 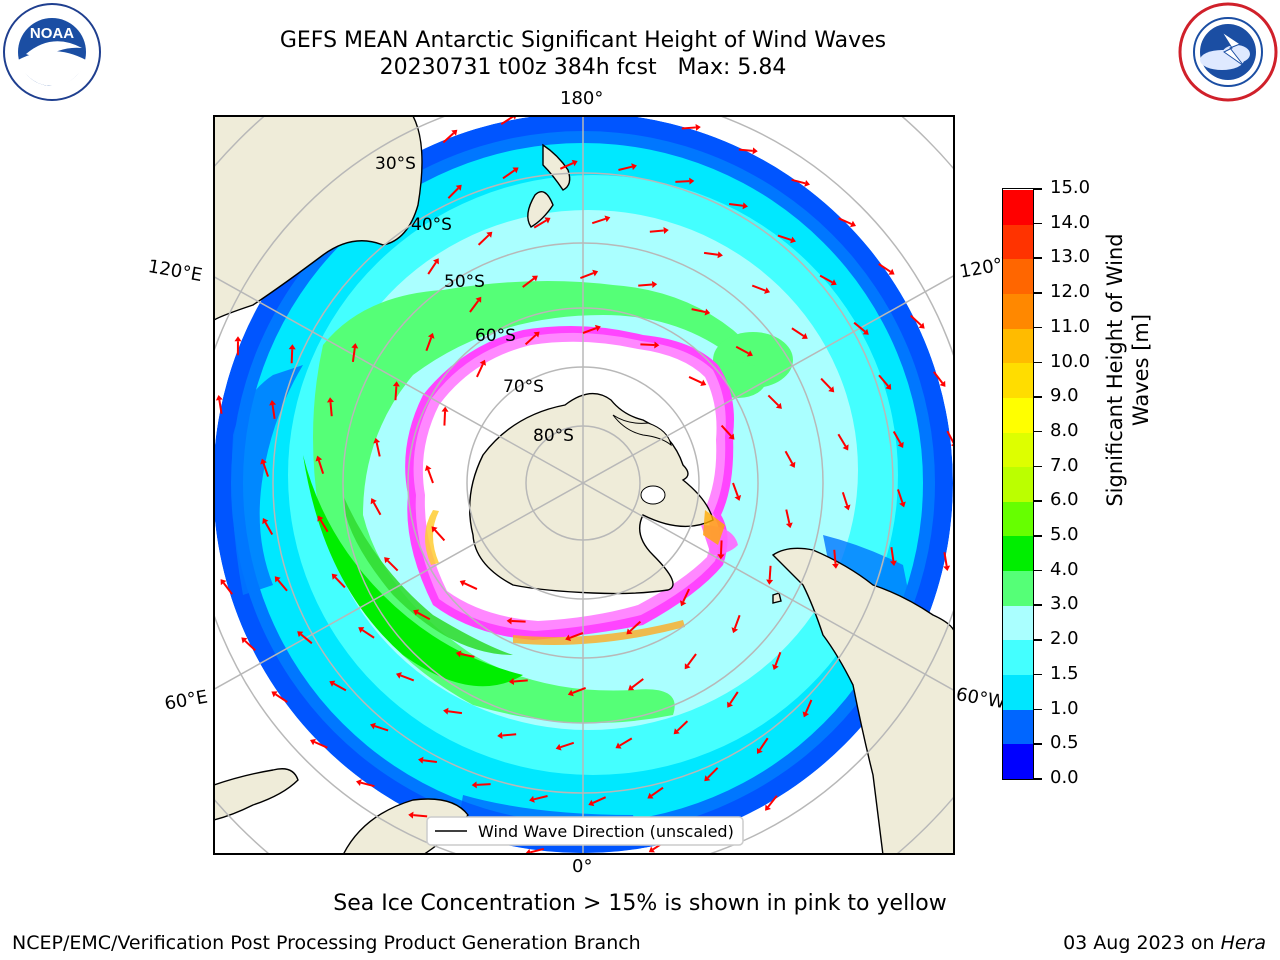 What do you see at coordinates (1064, 500) in the screenshot?
I see `colorbar-tick-label: 6.0` at bounding box center [1064, 500].